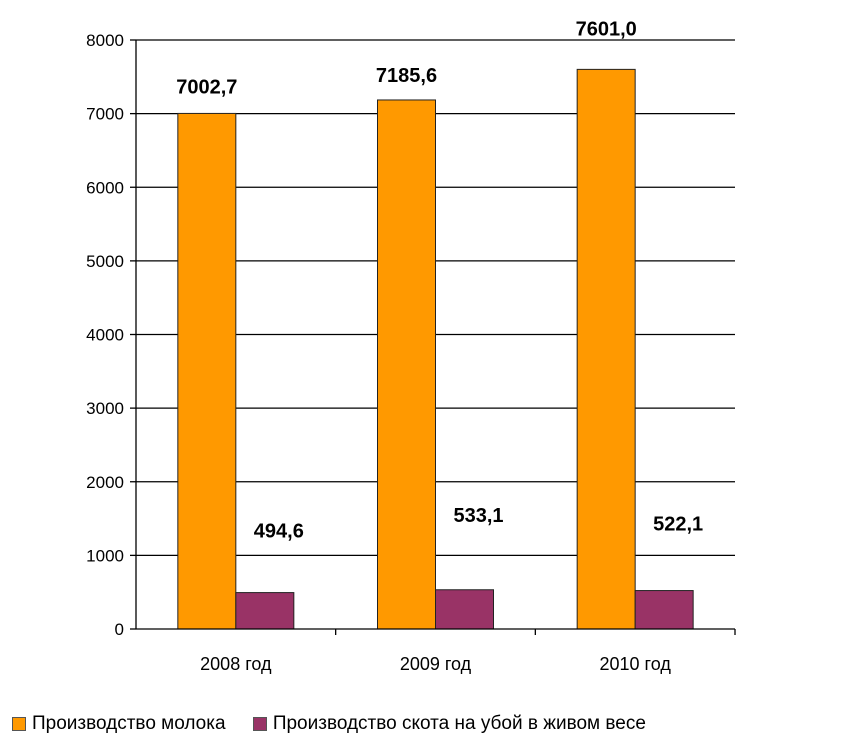 The height and width of the screenshot is (744, 858). I want to click on y-tick-label: 8000, so click(105, 40).